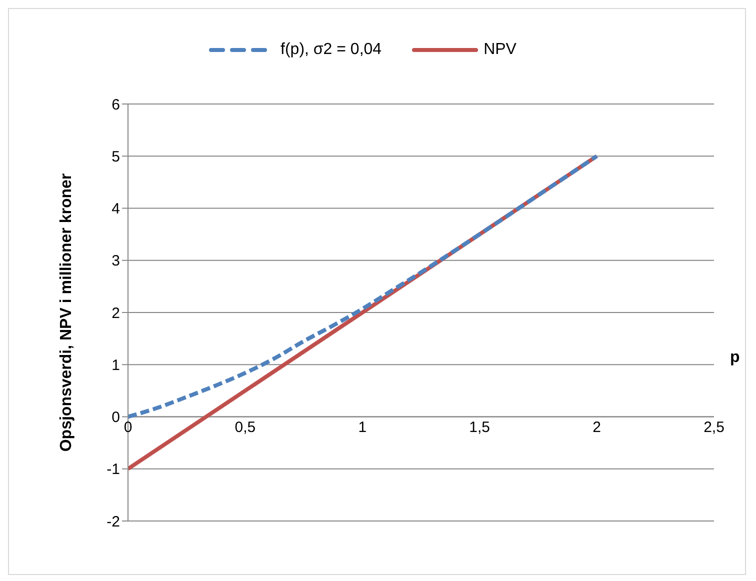  I want to click on y-tick-label: 3, so click(116, 261).